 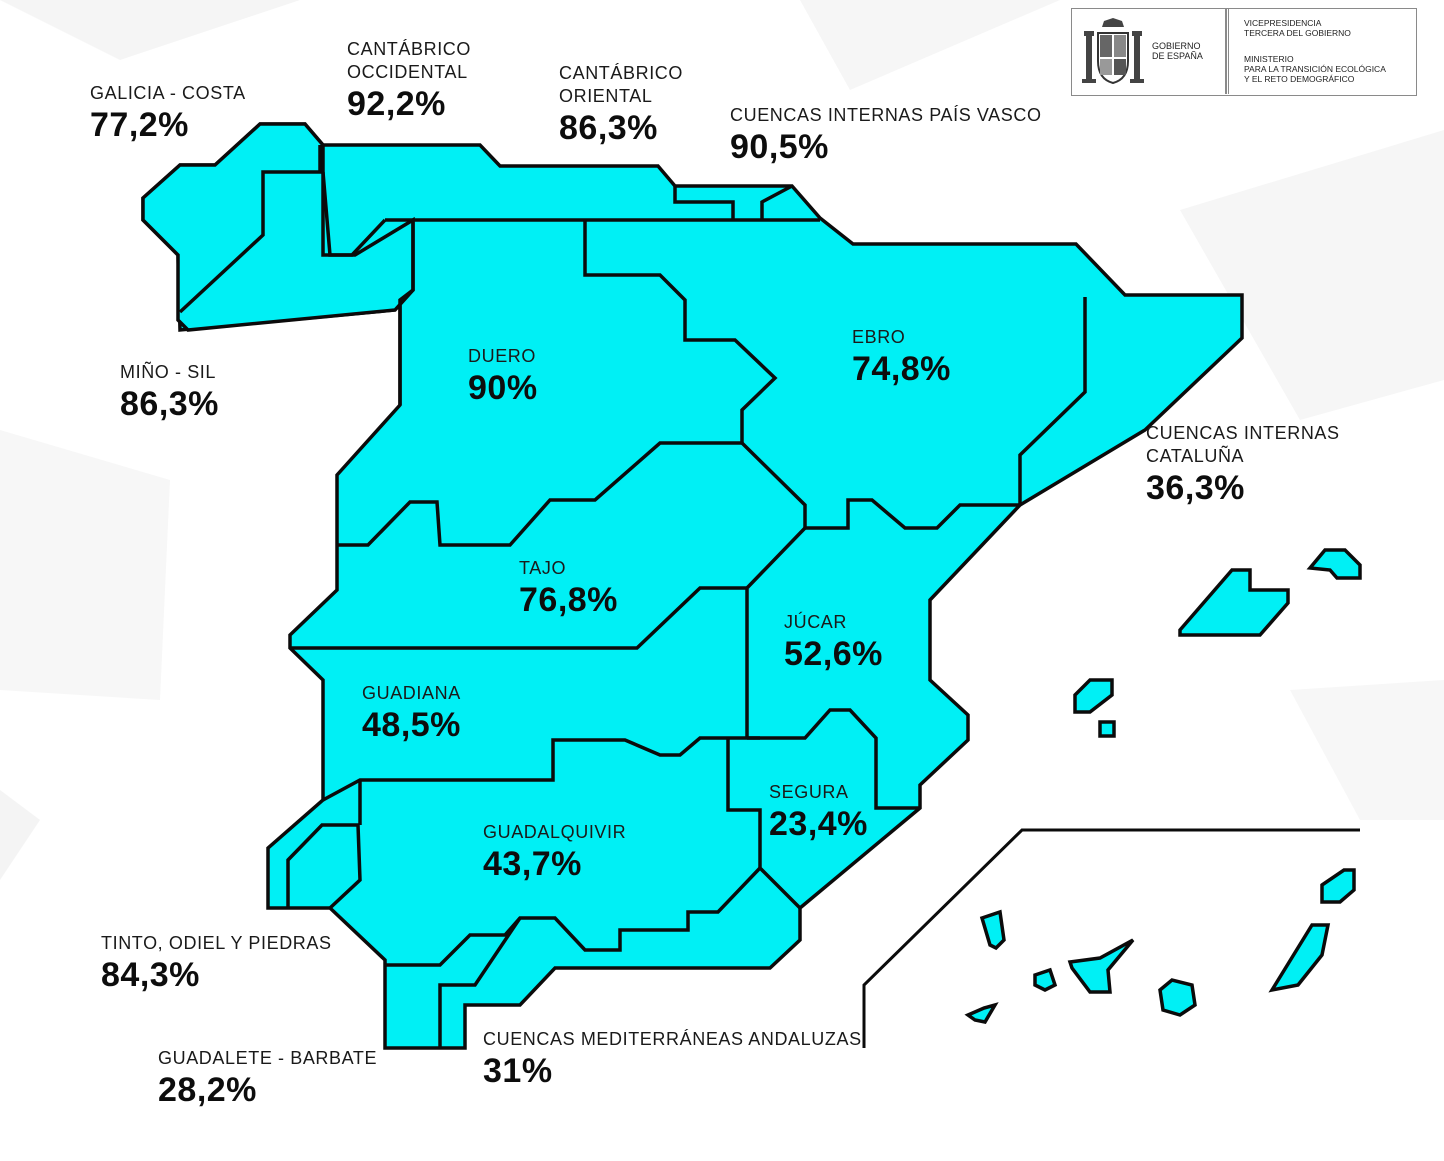 What do you see at coordinates (672, 1039) in the screenshot?
I see `basin-name: CUENCAS MEDITERRÁNEAS ANDALUZAS` at bounding box center [672, 1039].